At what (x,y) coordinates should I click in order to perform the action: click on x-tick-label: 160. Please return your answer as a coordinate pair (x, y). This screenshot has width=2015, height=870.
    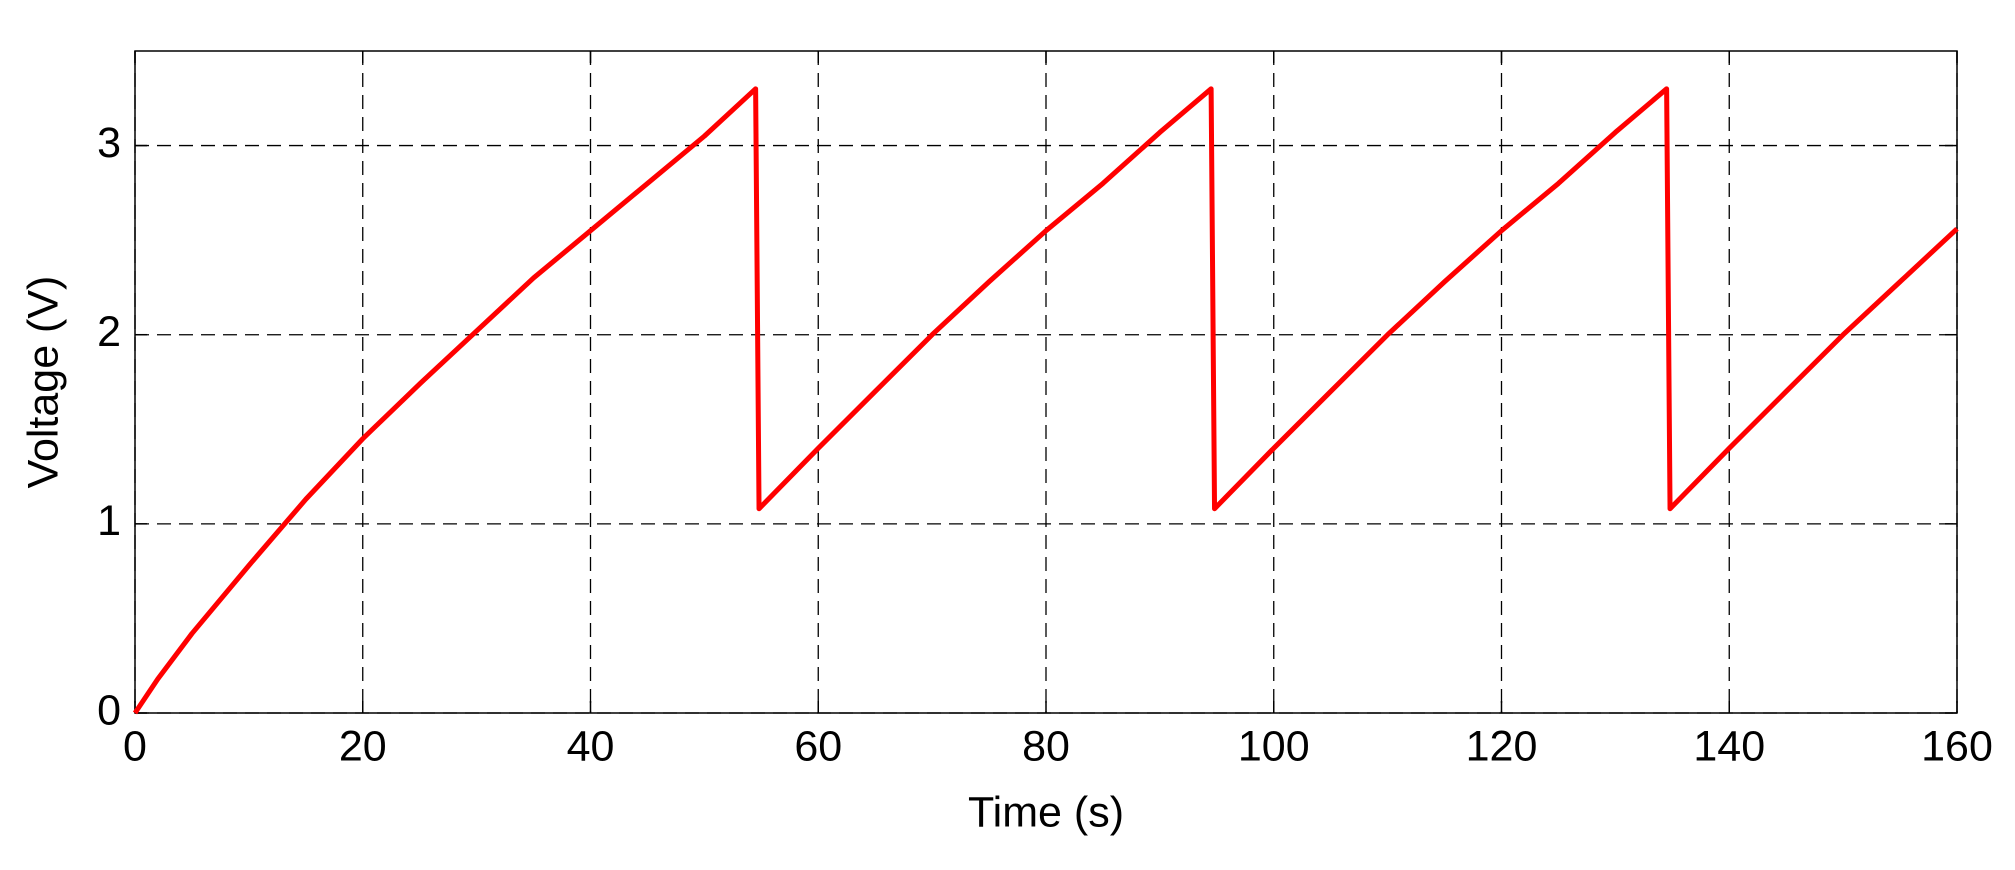
    Looking at the image, I should click on (1957, 746).